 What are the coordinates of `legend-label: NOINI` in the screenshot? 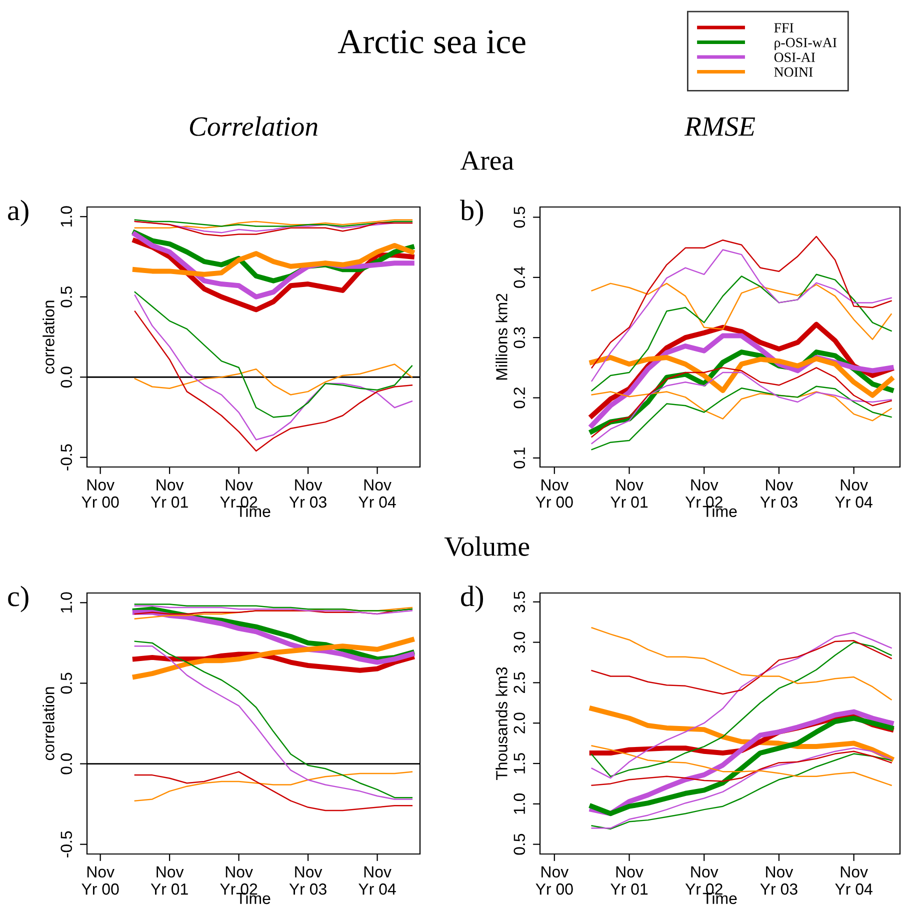 It's located at (793, 72).